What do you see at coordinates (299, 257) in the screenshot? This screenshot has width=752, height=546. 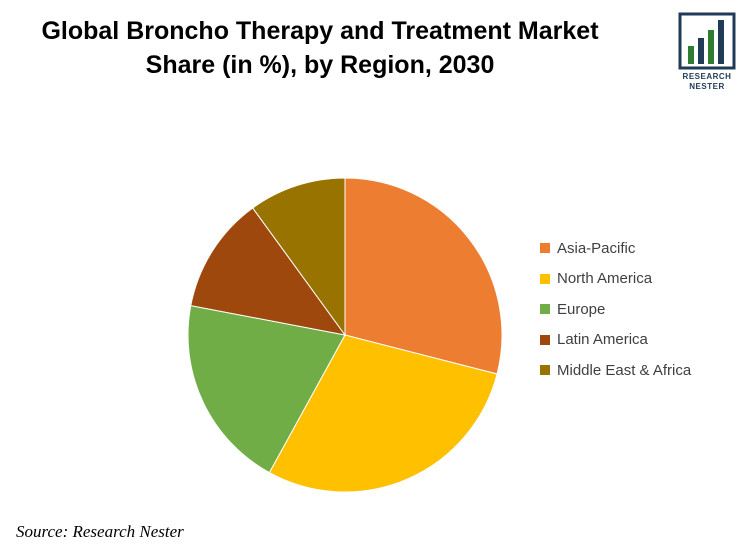 I see `pie-slice-middle-east-africa` at bounding box center [299, 257].